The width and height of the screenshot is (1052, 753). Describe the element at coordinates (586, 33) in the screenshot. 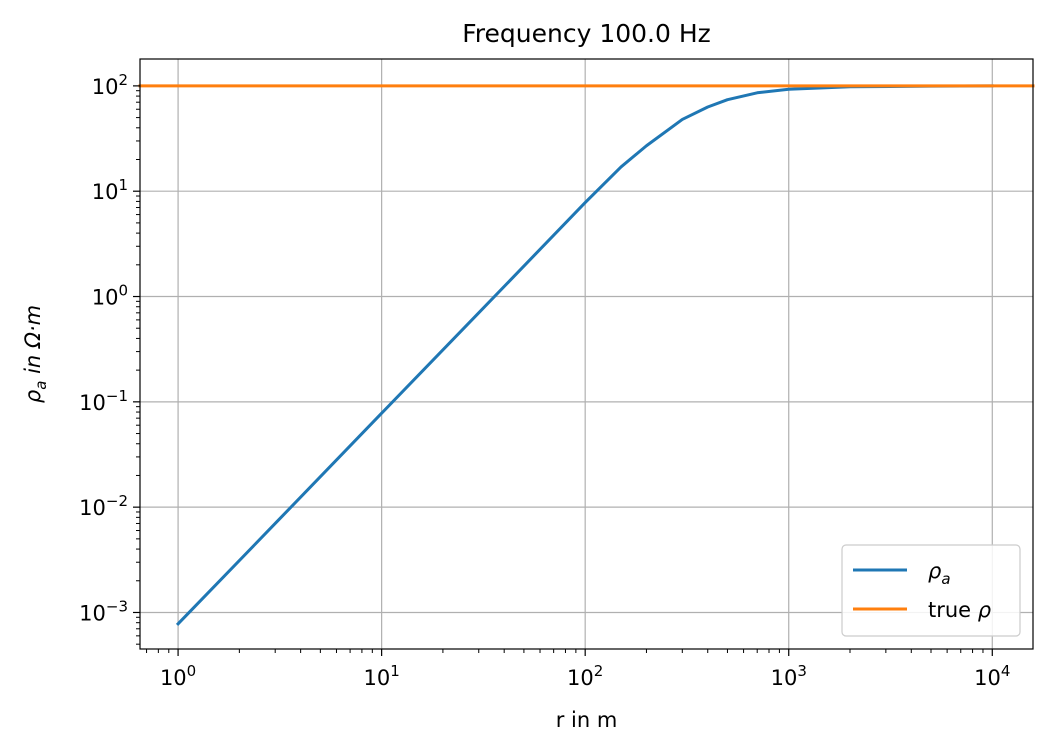

I see `chart-title: Frequency 100.0 Hz` at that location.